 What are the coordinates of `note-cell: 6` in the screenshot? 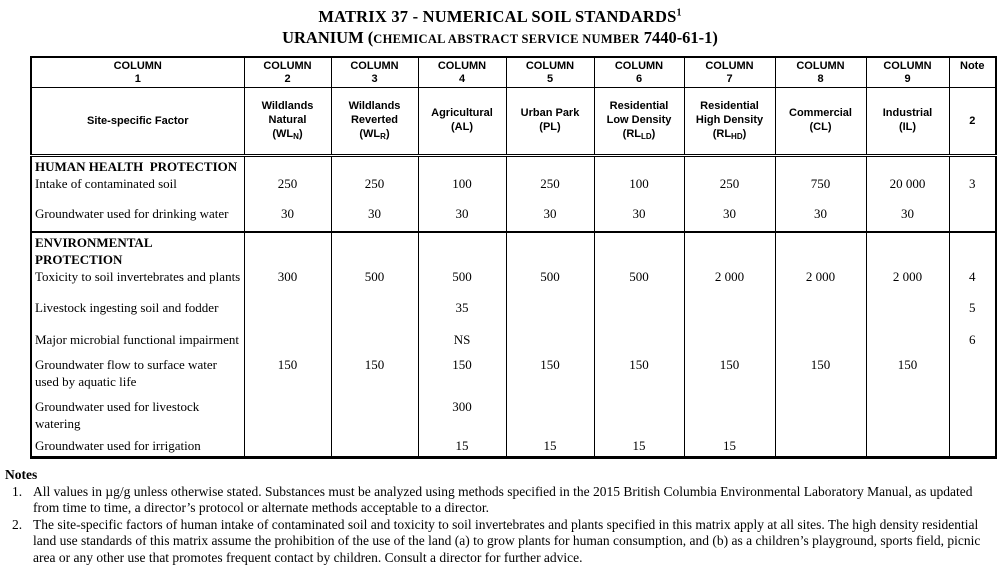 It's located at (972, 342).